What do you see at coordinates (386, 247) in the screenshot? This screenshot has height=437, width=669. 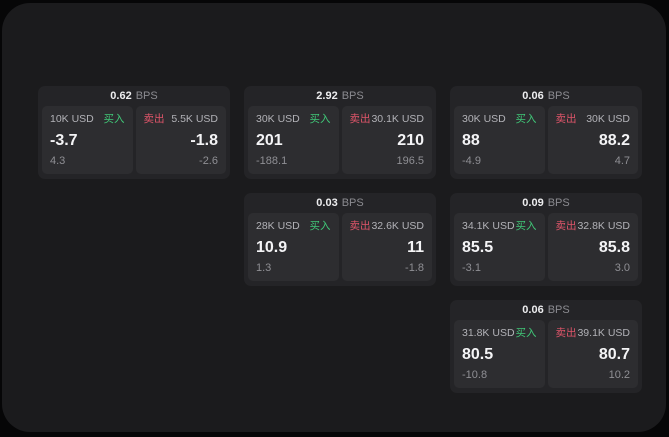 I see `sell-price-tile: 卖出 32.6K USD 11 -1.8` at bounding box center [386, 247].